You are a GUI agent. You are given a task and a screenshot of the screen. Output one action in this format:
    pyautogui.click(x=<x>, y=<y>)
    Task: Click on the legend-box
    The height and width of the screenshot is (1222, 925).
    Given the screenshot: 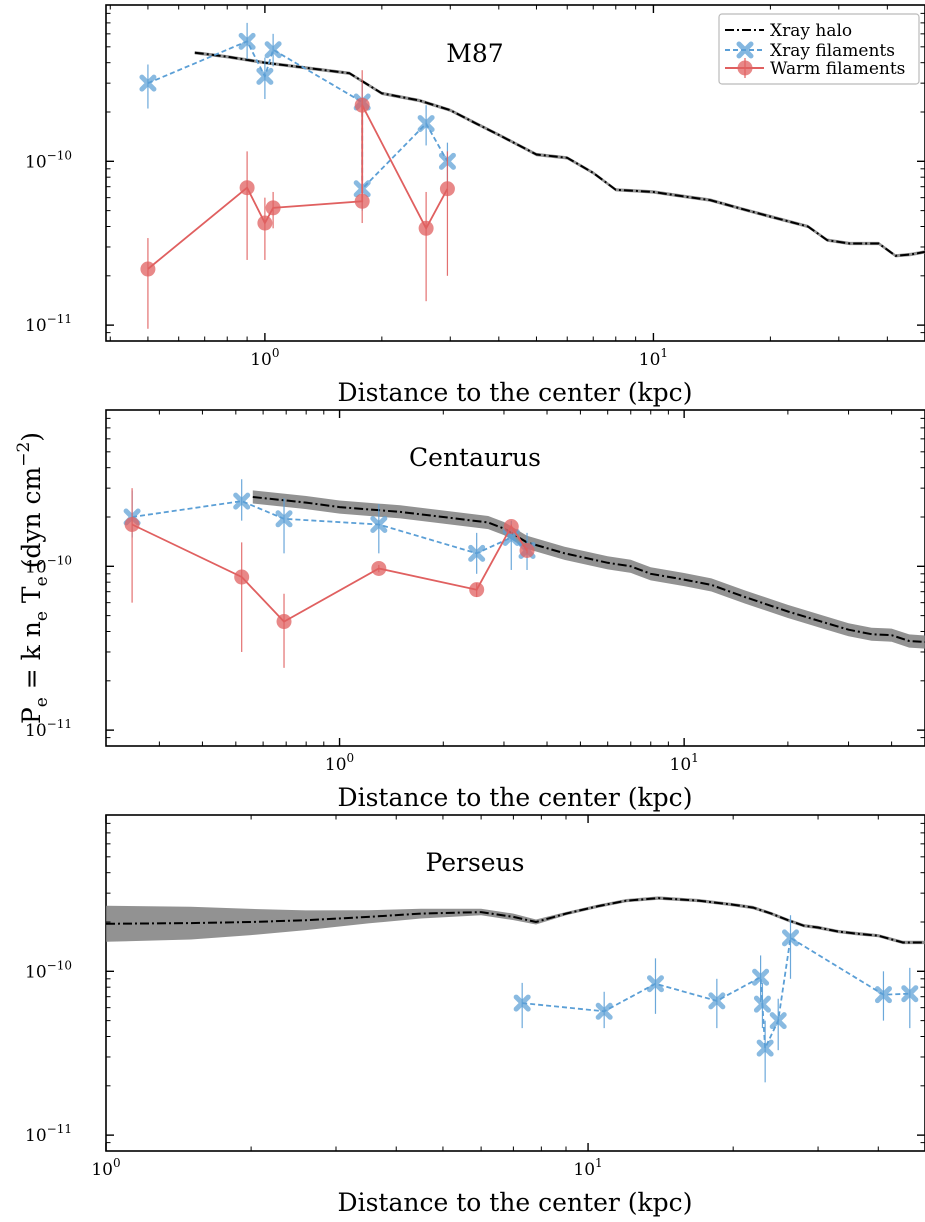 What is the action you would take?
    pyautogui.click(x=819, y=49)
    